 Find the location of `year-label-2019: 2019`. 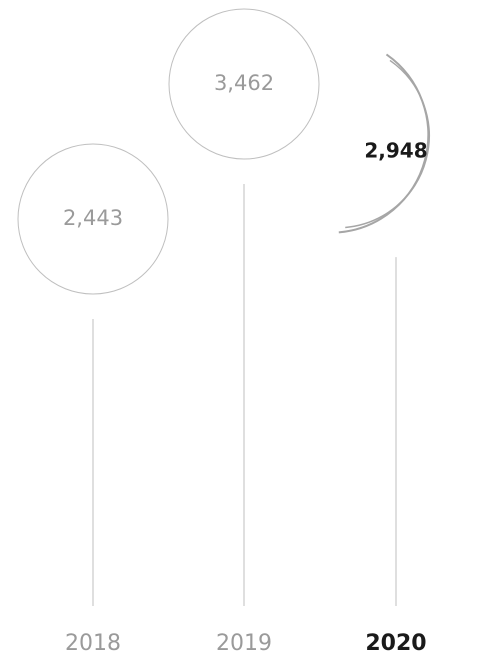

year-label-2019: 2019 is located at coordinates (244, 643).